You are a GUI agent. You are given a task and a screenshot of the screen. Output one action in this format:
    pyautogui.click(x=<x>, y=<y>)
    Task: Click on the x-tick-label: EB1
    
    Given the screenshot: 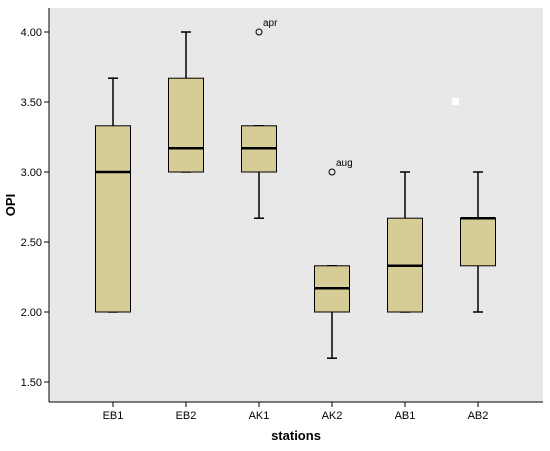 What is the action you would take?
    pyautogui.click(x=113, y=416)
    